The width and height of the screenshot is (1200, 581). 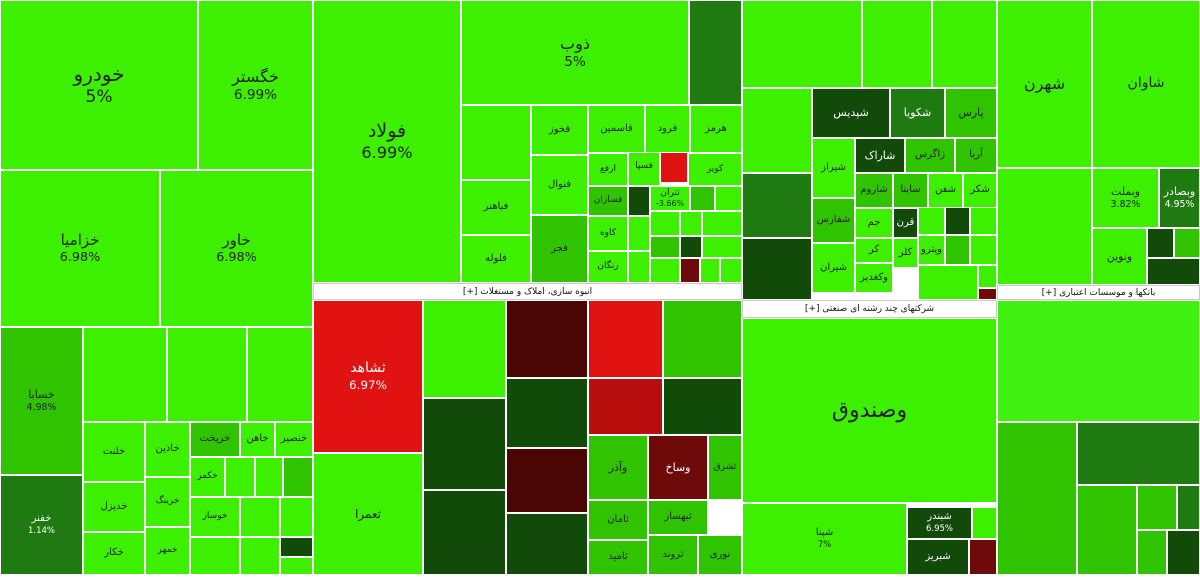 I want to click on stock-tile: وآذر, so click(x=618, y=467).